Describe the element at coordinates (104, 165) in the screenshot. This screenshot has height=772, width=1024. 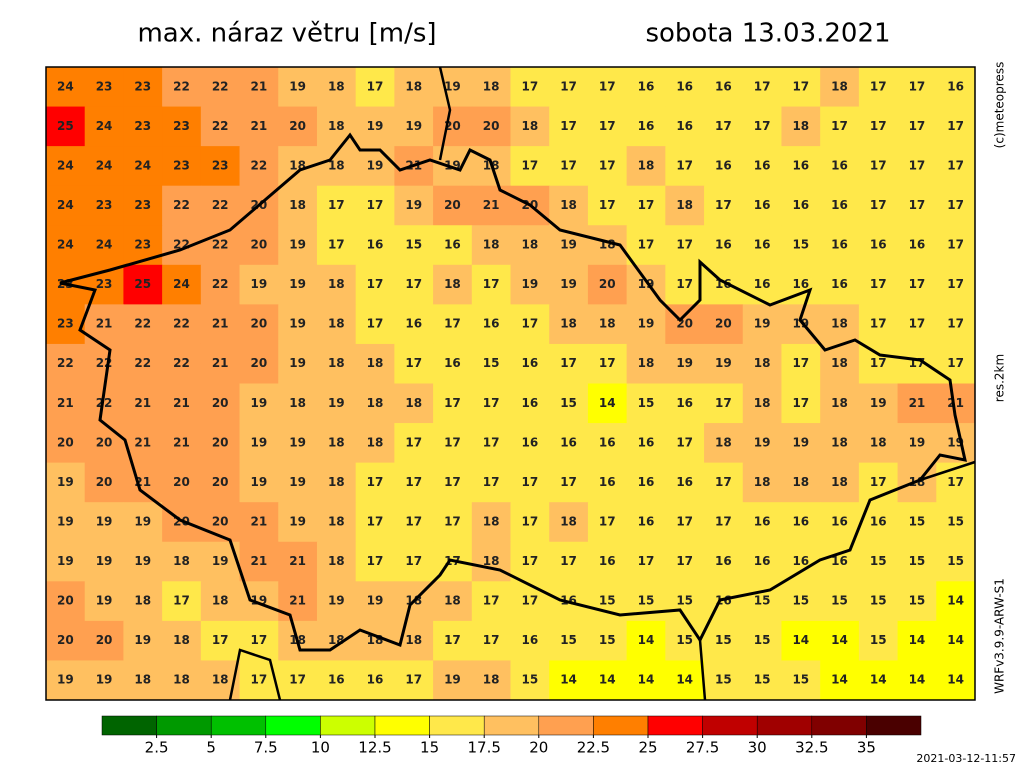
I see `cell-value: 24` at that location.